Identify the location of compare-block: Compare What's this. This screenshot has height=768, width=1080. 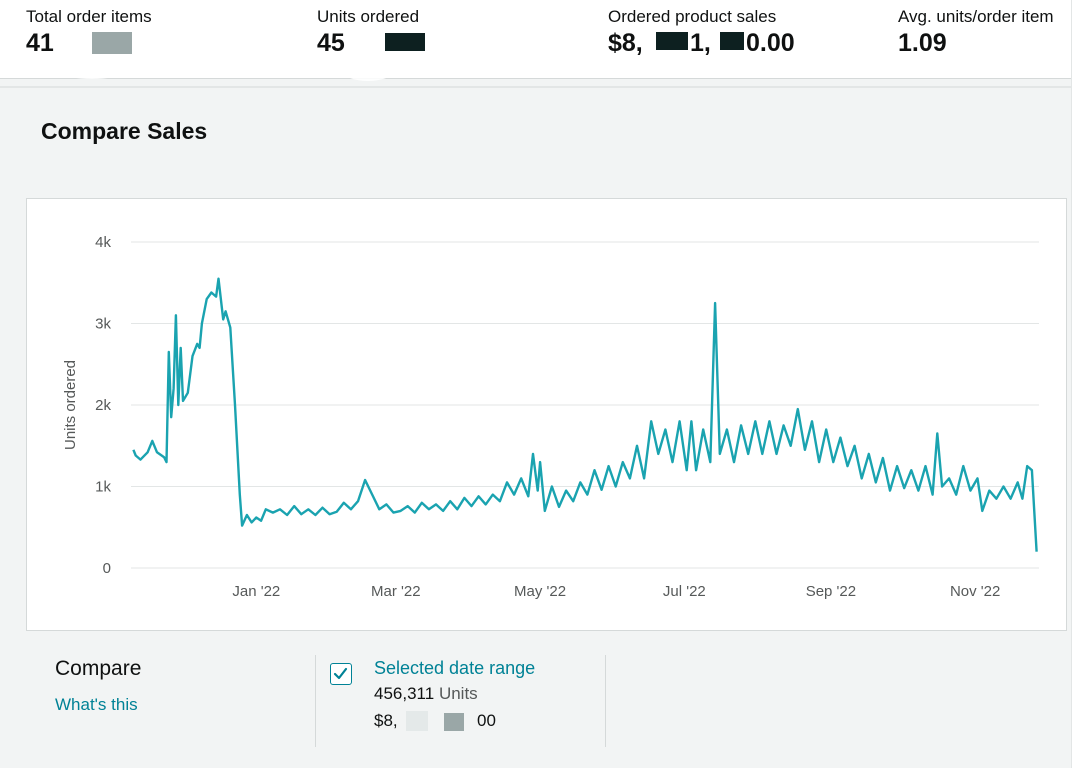
(98, 686).